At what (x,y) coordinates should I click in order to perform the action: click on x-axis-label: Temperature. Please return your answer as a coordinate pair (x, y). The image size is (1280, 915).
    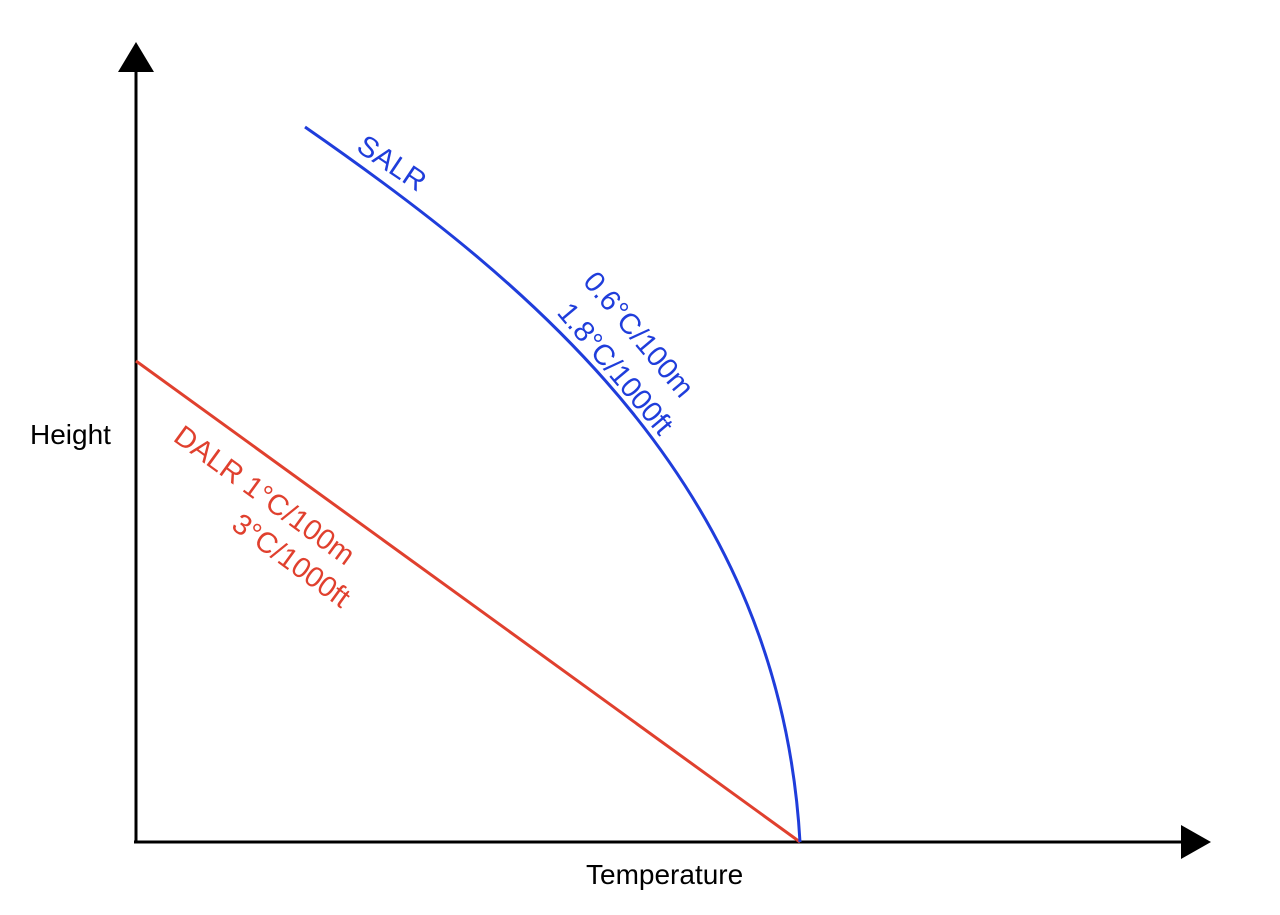
    Looking at the image, I should click on (664, 874).